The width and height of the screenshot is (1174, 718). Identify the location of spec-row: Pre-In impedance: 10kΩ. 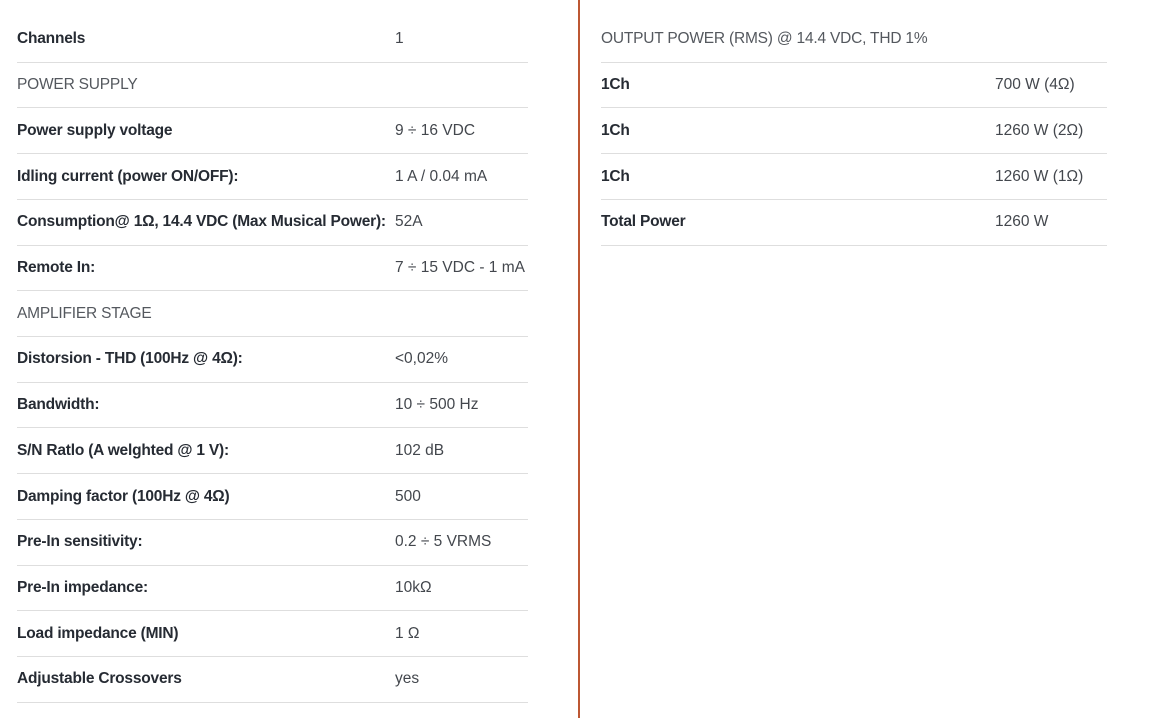
(272, 589).